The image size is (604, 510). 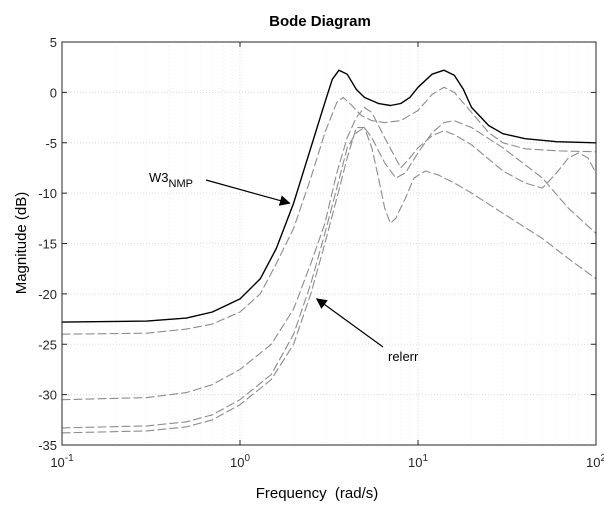 What do you see at coordinates (62, 461) in the screenshot?
I see `x-tick-label: 10⁻¹` at bounding box center [62, 461].